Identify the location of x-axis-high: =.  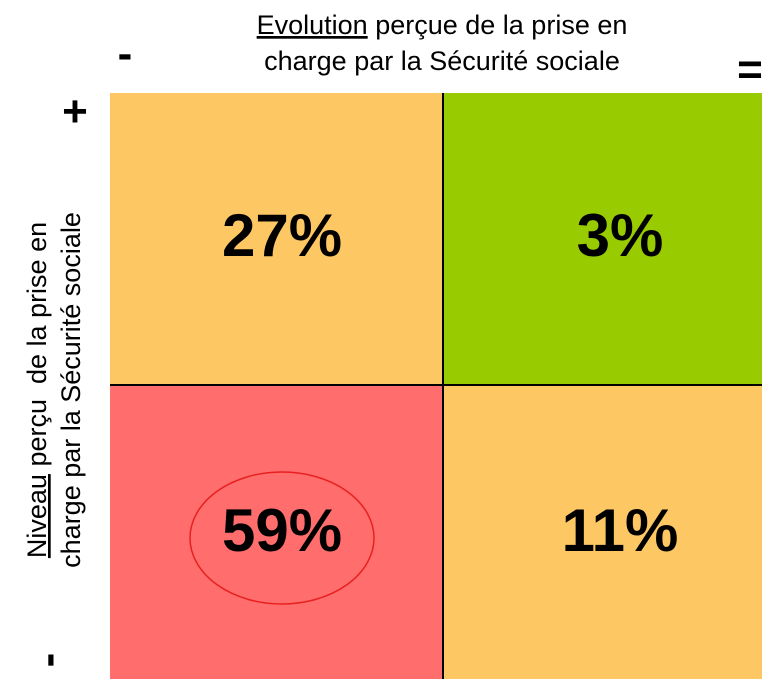
(749, 69).